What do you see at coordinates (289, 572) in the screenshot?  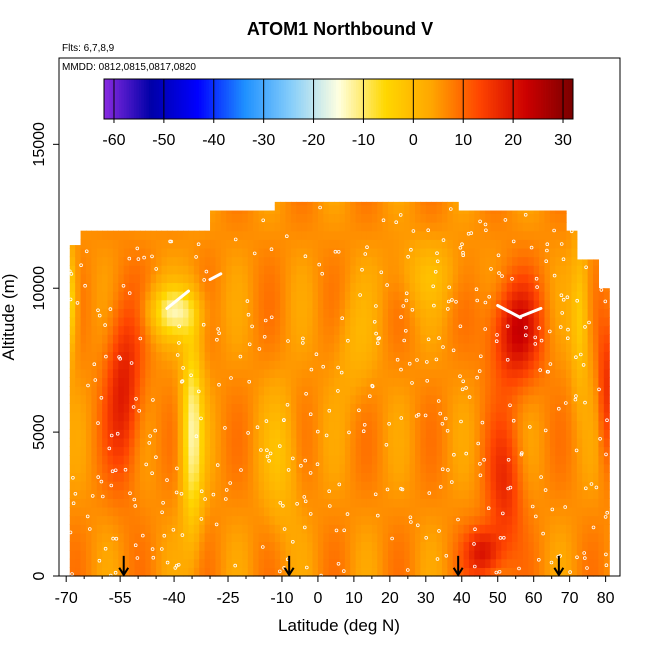 I see `latitude-arrow-head` at bounding box center [289, 572].